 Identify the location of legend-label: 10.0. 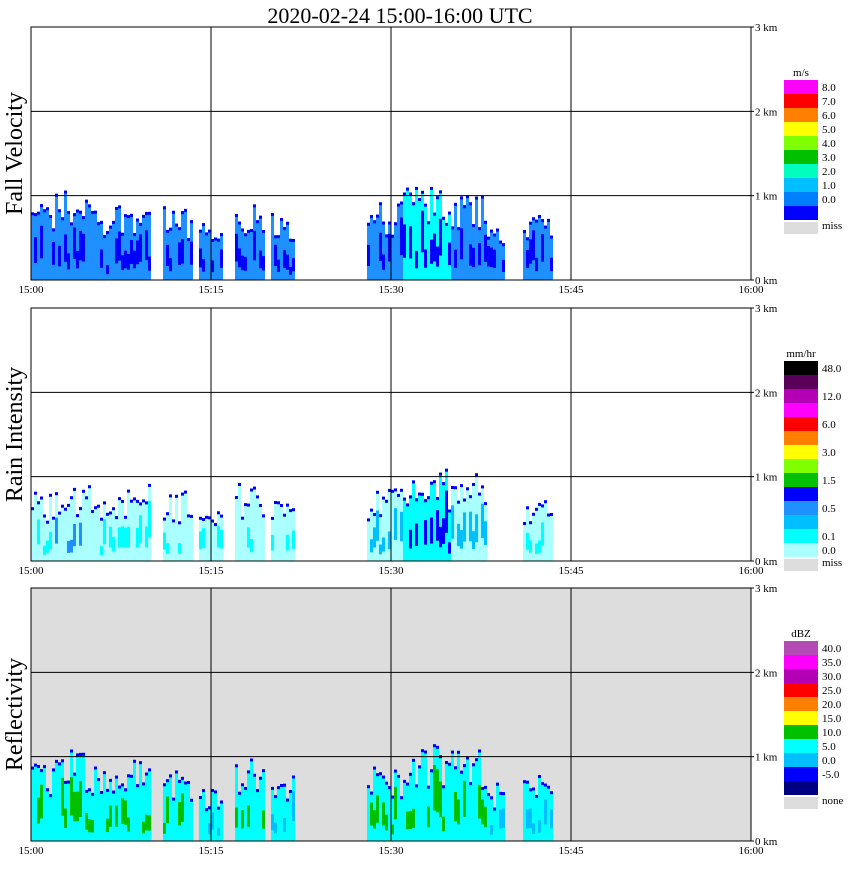
(832, 733).